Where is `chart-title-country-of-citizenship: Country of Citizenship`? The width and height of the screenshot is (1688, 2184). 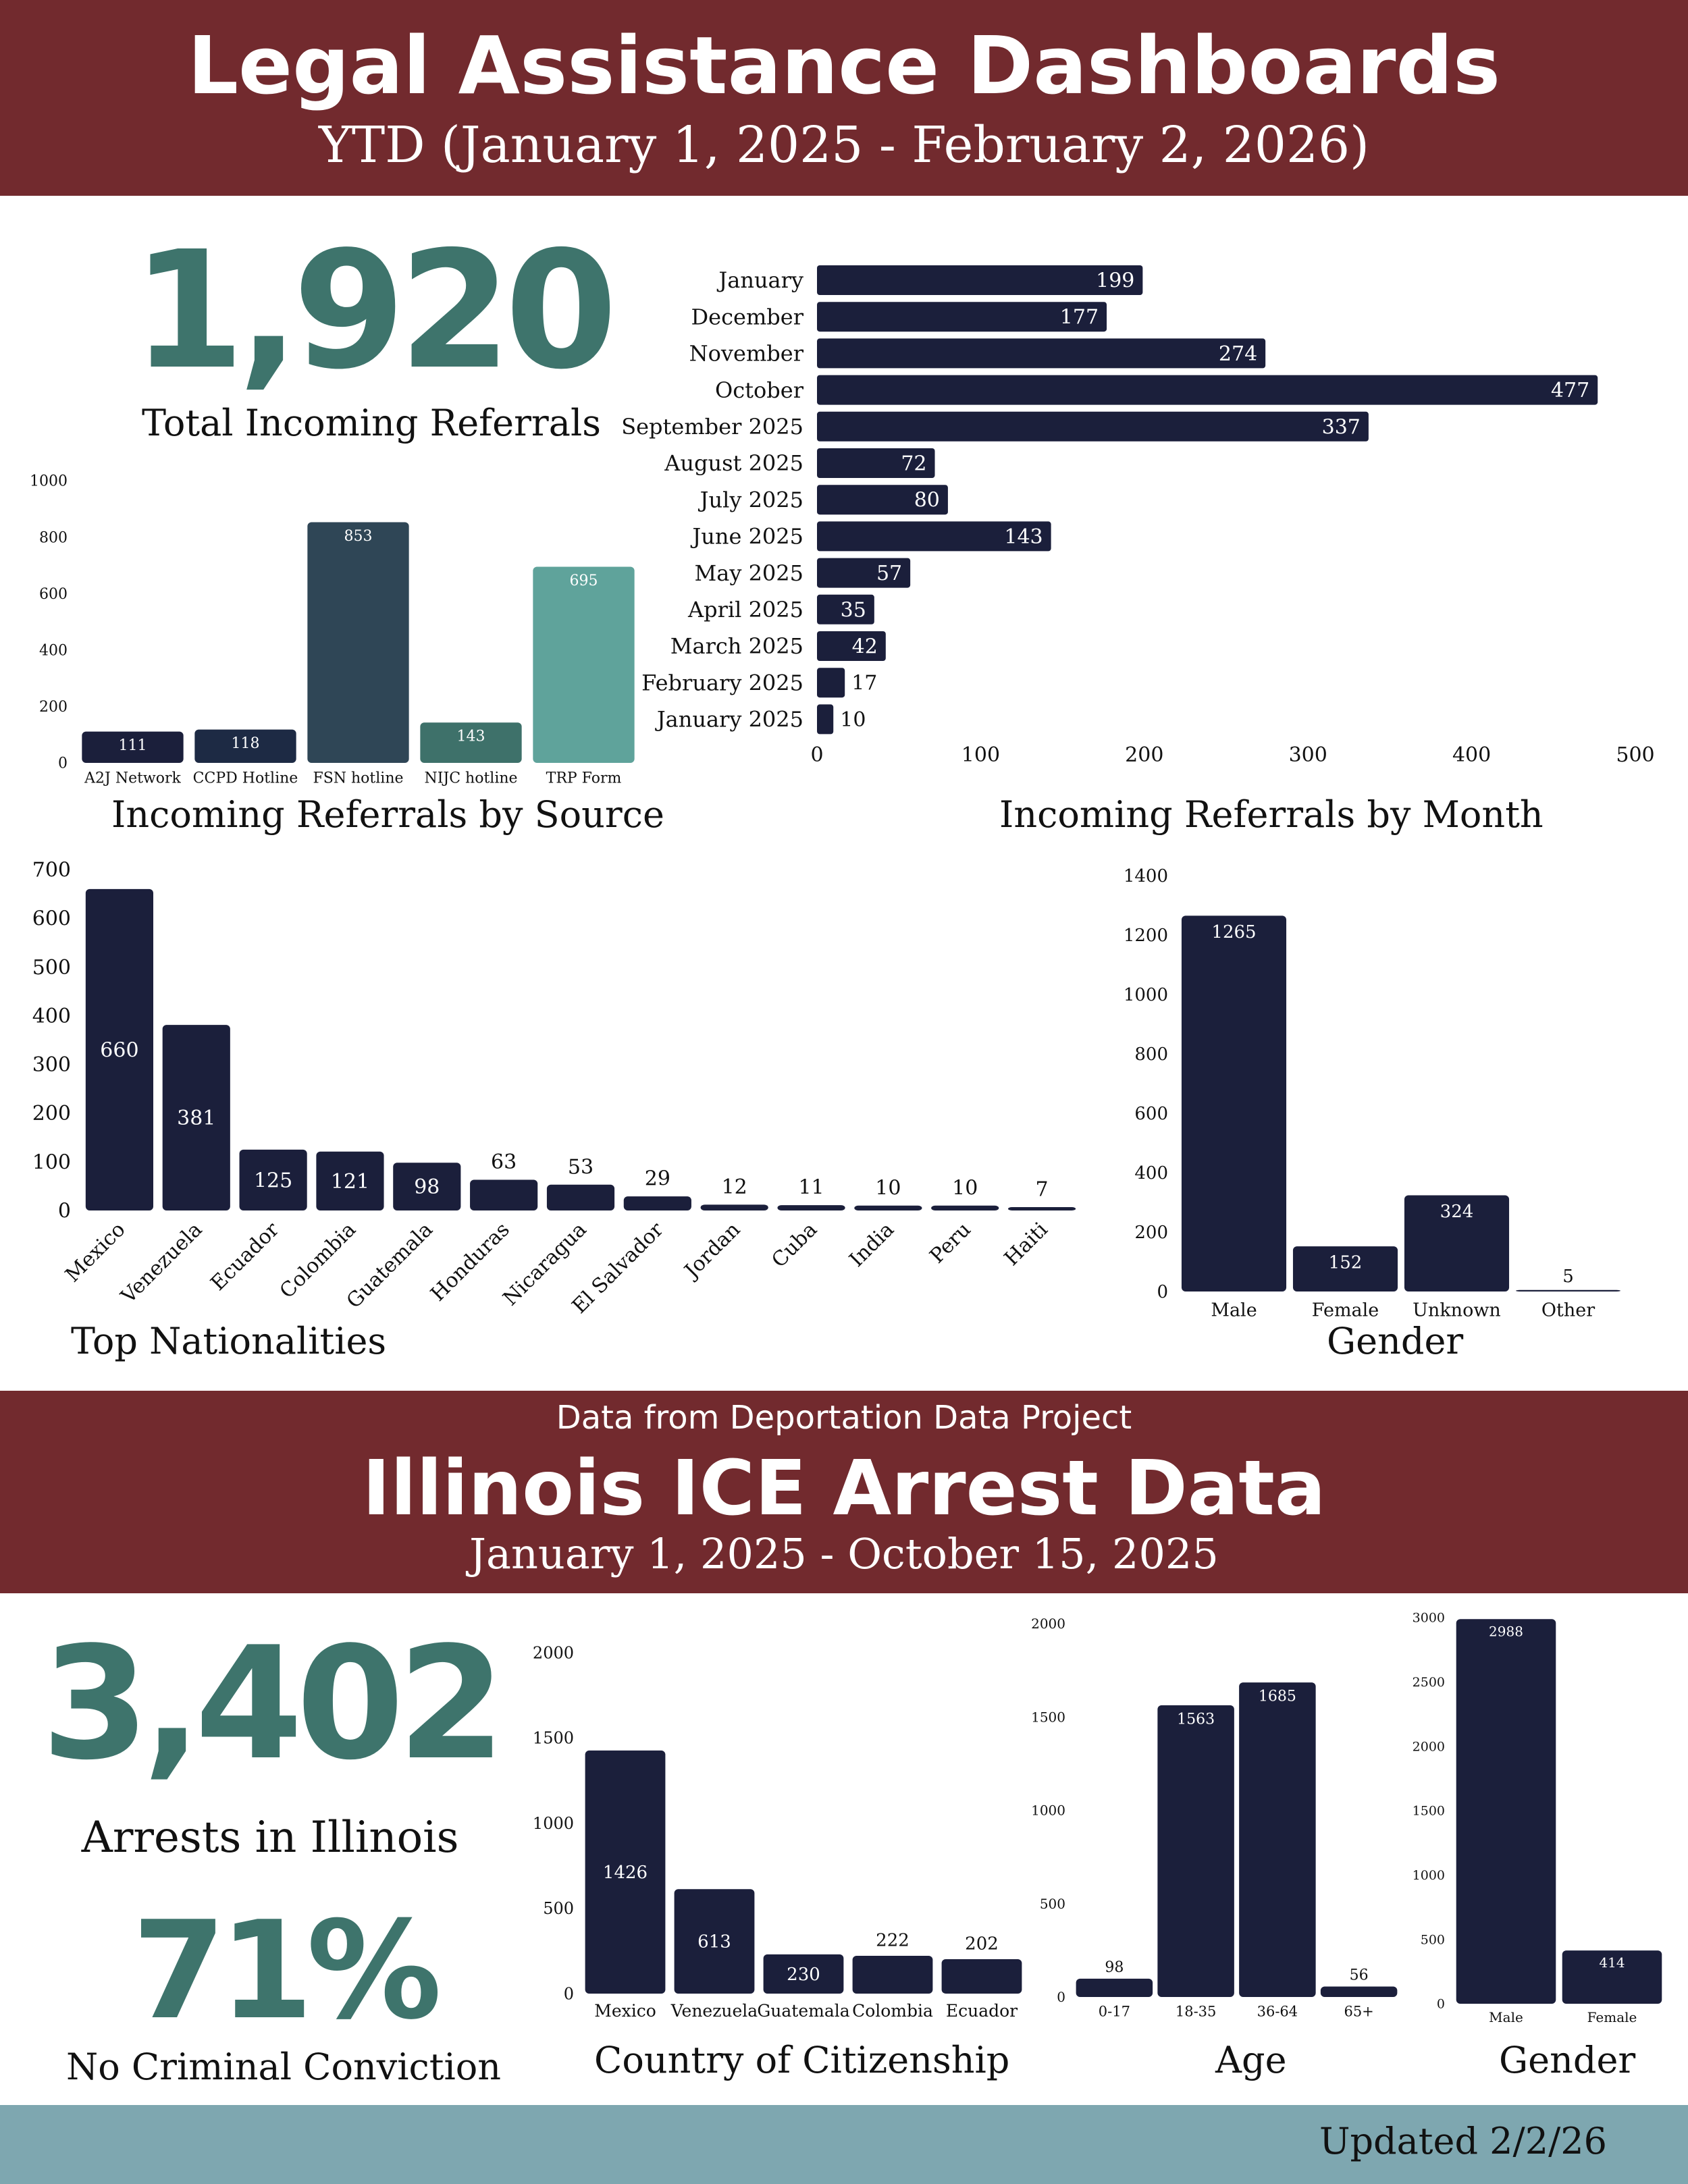 chart-title-country-of-citizenship: Country of Citizenship is located at coordinates (802, 2060).